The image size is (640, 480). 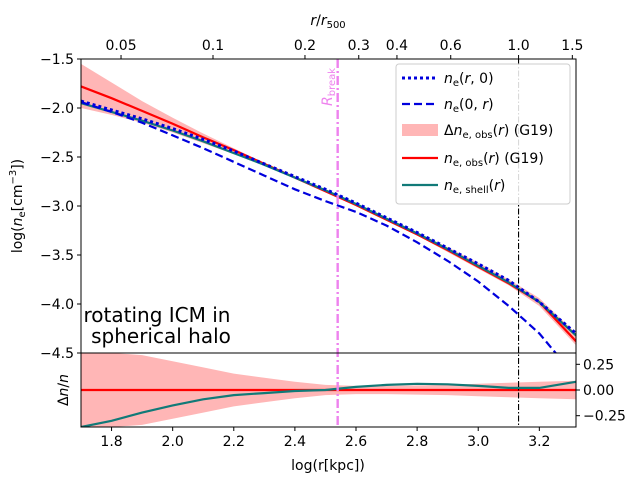 I want to click on annotation-line-2: spherical halo, so click(x=161, y=336).